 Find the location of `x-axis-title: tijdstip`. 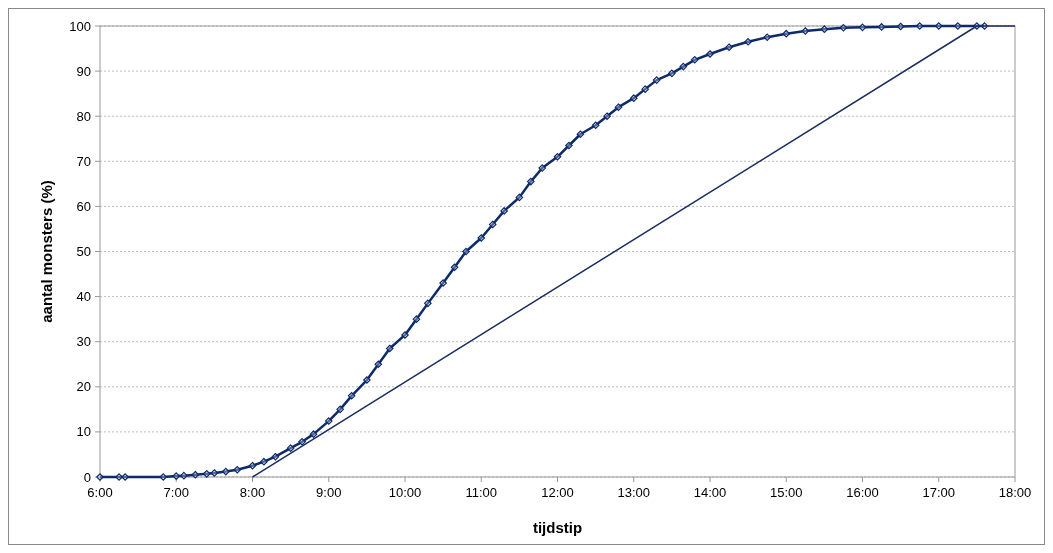

x-axis-title: tijdstip is located at coordinates (557, 527).